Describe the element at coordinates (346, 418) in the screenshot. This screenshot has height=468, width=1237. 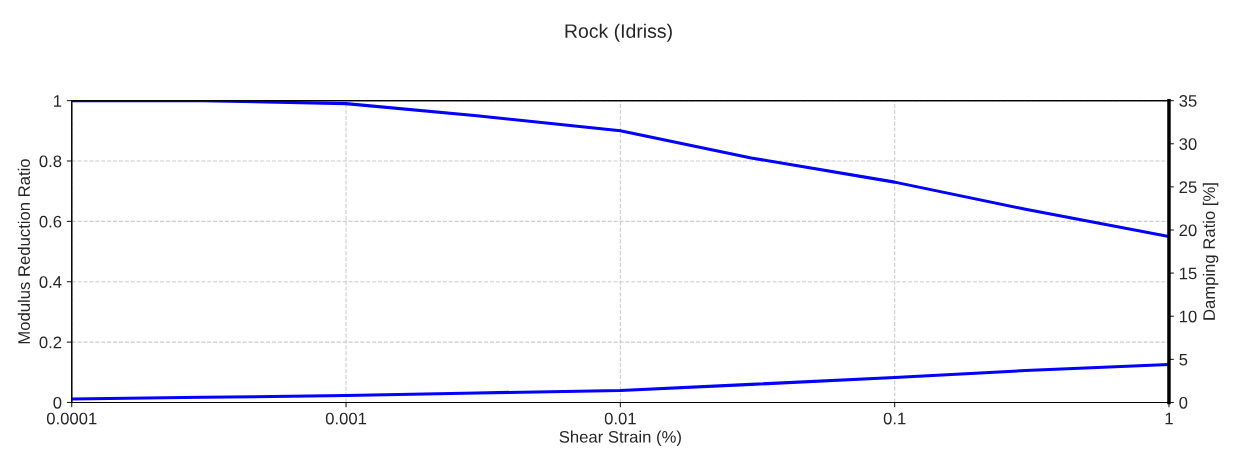
I see `x-tick-label: 0.001` at that location.